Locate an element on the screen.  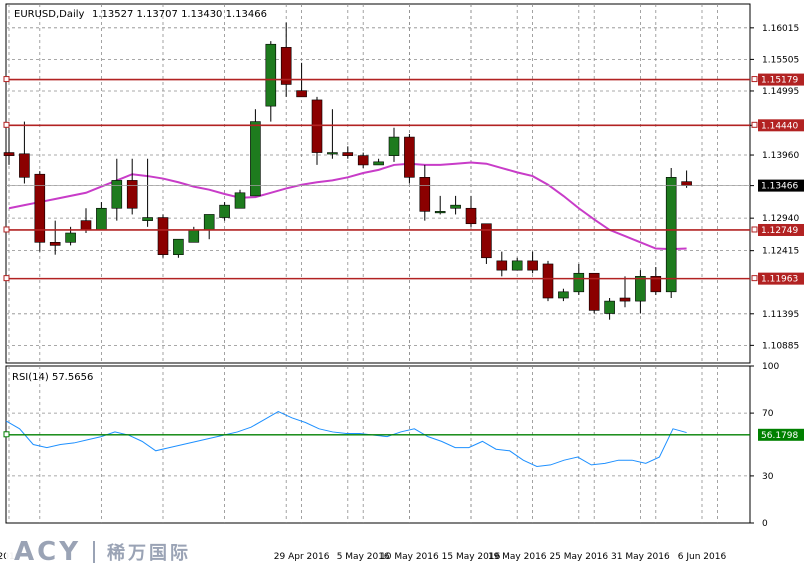
y-tick-label: 1.12415 is located at coordinates (780, 252).